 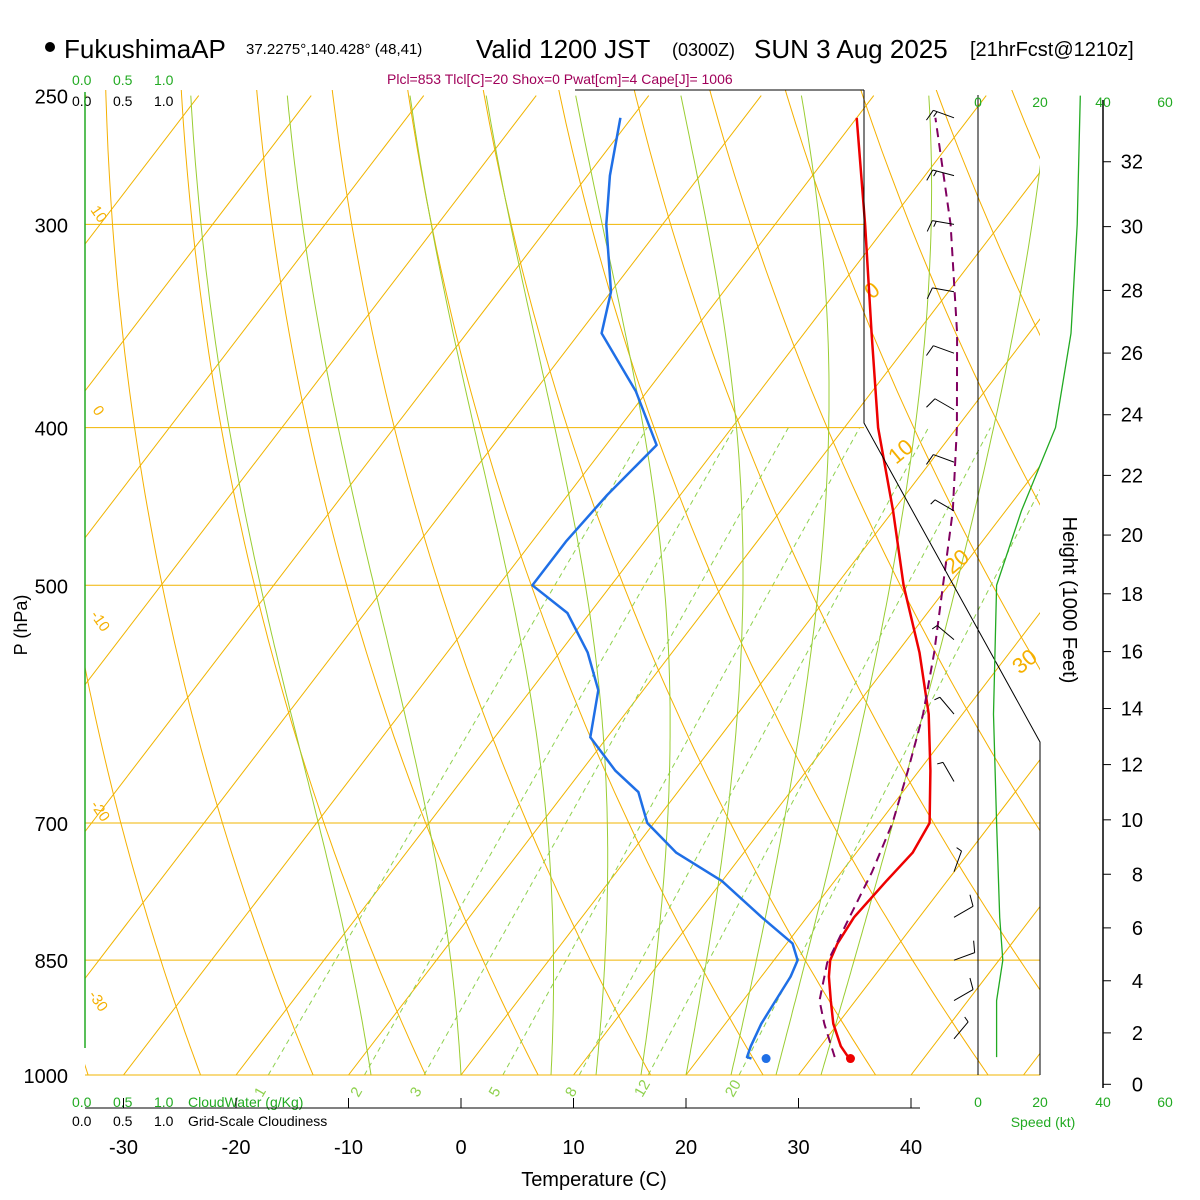 I want to click on temperature-line, so click(x=879, y=587).